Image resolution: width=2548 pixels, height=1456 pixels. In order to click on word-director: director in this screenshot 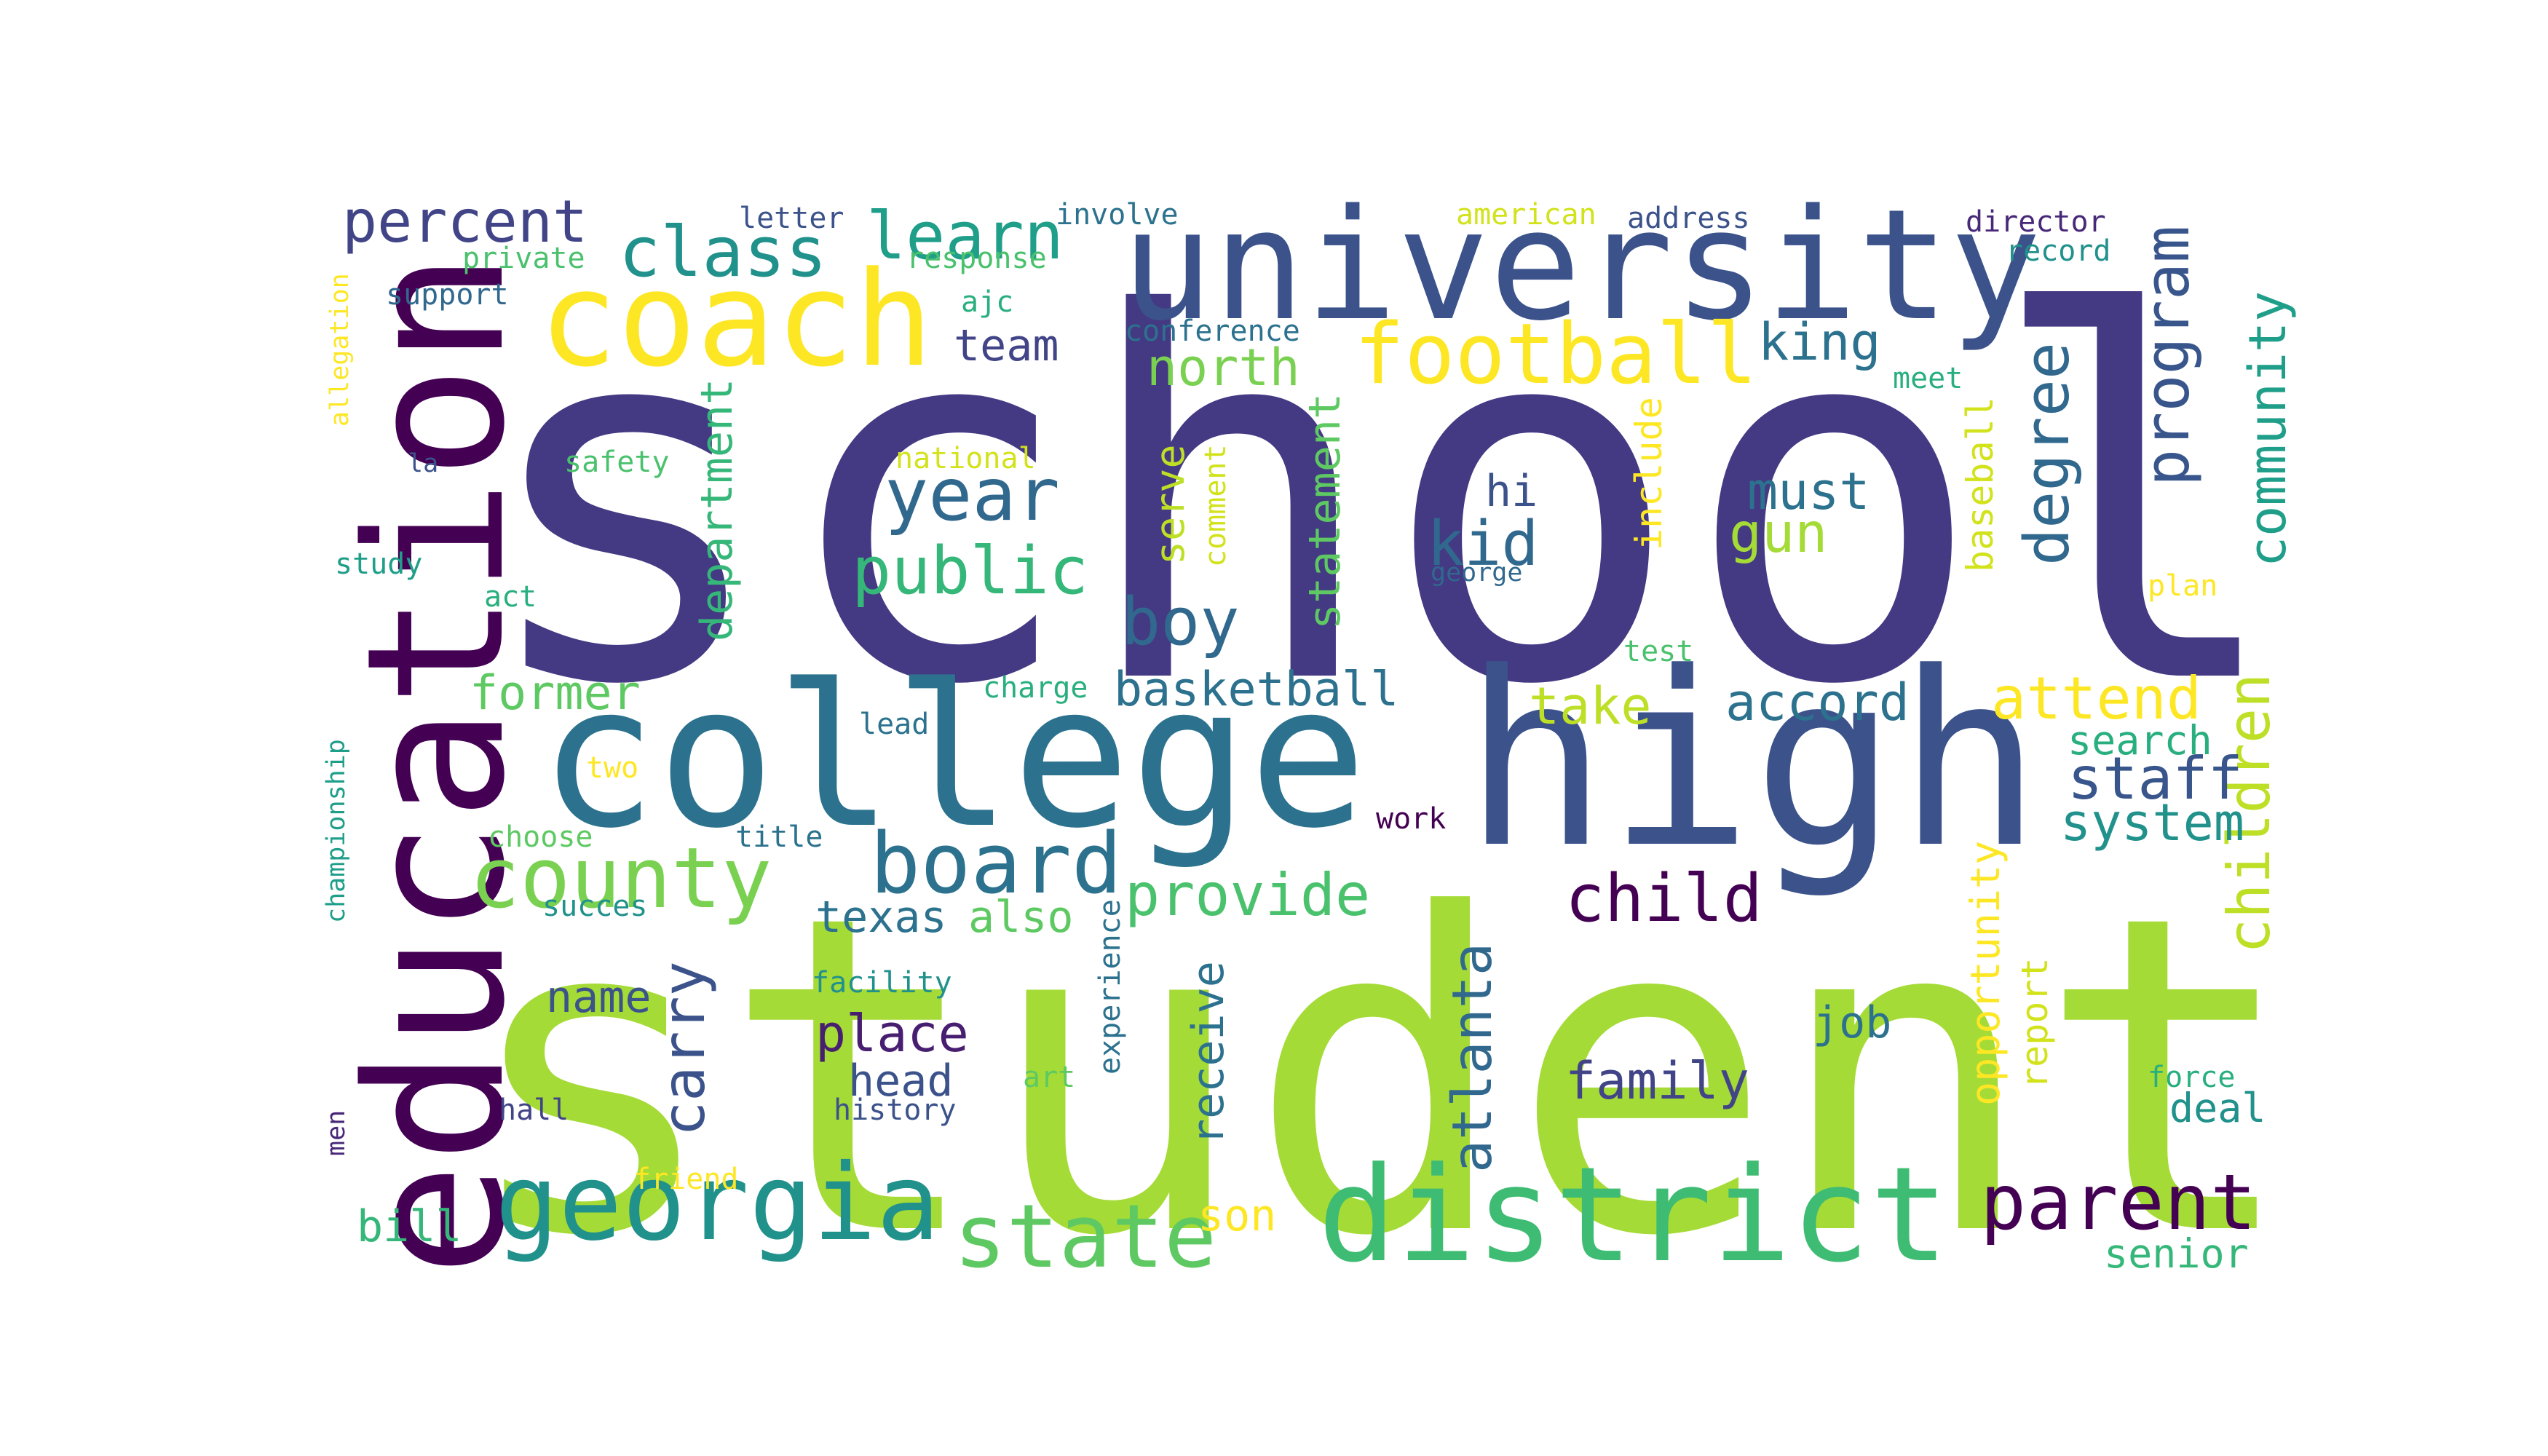, I will do `click(2036, 222)`.